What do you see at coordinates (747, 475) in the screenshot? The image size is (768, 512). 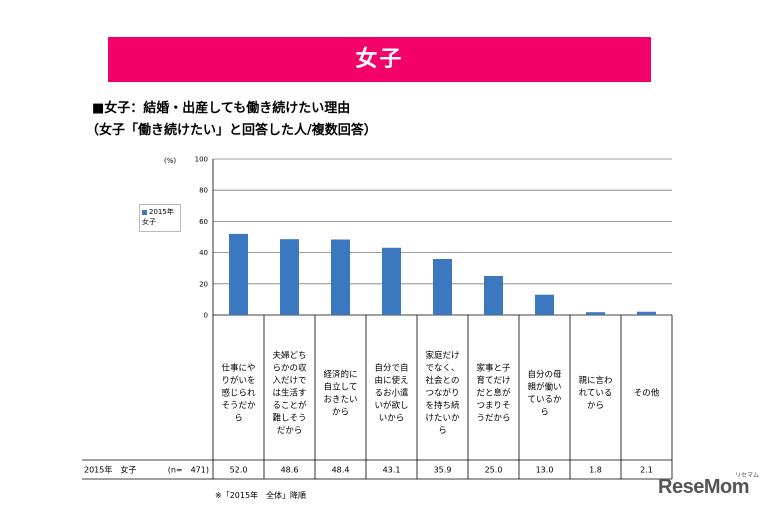 I see `resemom-logo-sub: リセマム` at bounding box center [747, 475].